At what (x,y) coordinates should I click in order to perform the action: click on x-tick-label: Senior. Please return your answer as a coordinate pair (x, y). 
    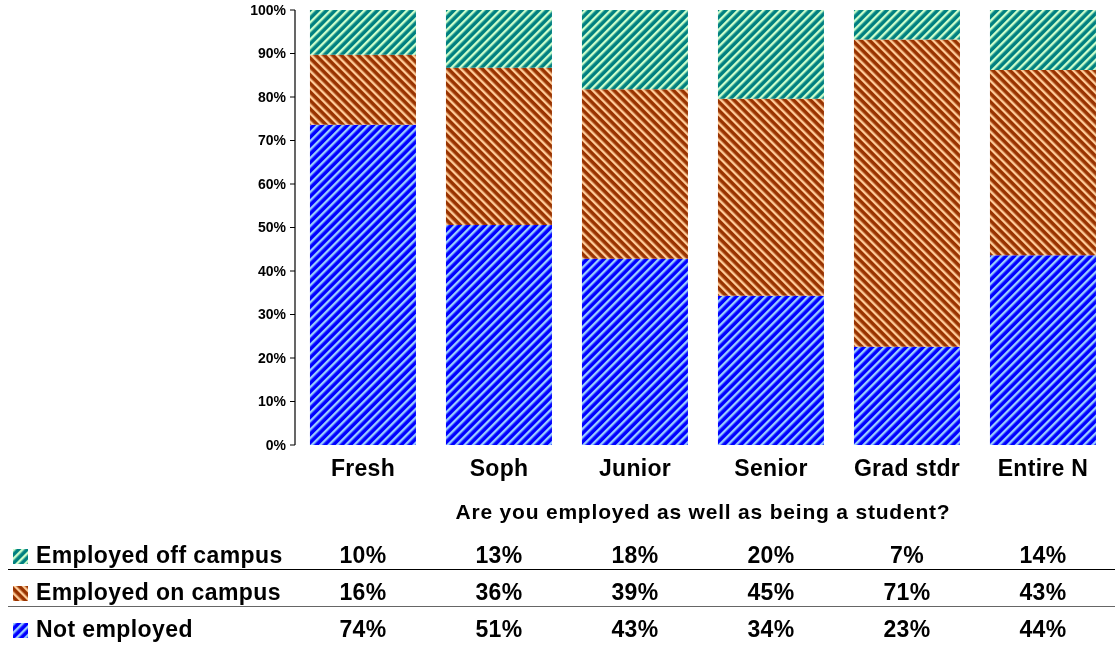
    Looking at the image, I should click on (771, 468).